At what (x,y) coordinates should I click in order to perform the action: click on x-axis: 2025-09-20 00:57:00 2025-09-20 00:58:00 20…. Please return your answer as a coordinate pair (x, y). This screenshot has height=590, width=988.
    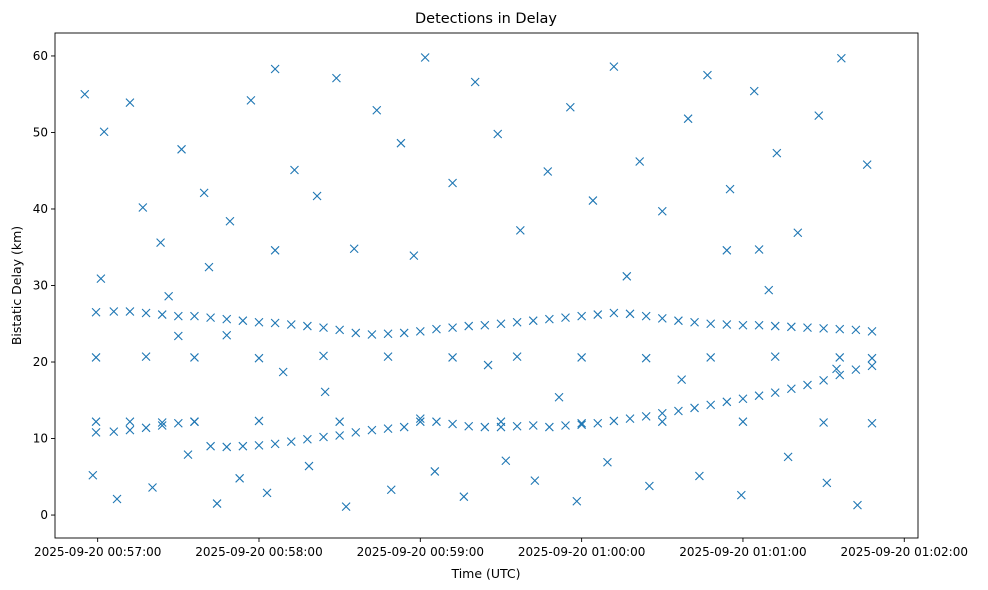
    Looking at the image, I should click on (501, 548).